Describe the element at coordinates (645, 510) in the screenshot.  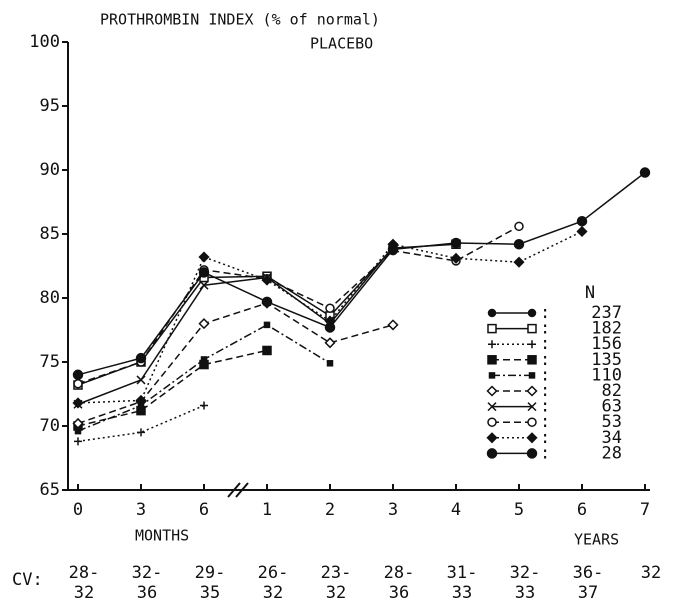
I see `x-tick-label: 7` at that location.